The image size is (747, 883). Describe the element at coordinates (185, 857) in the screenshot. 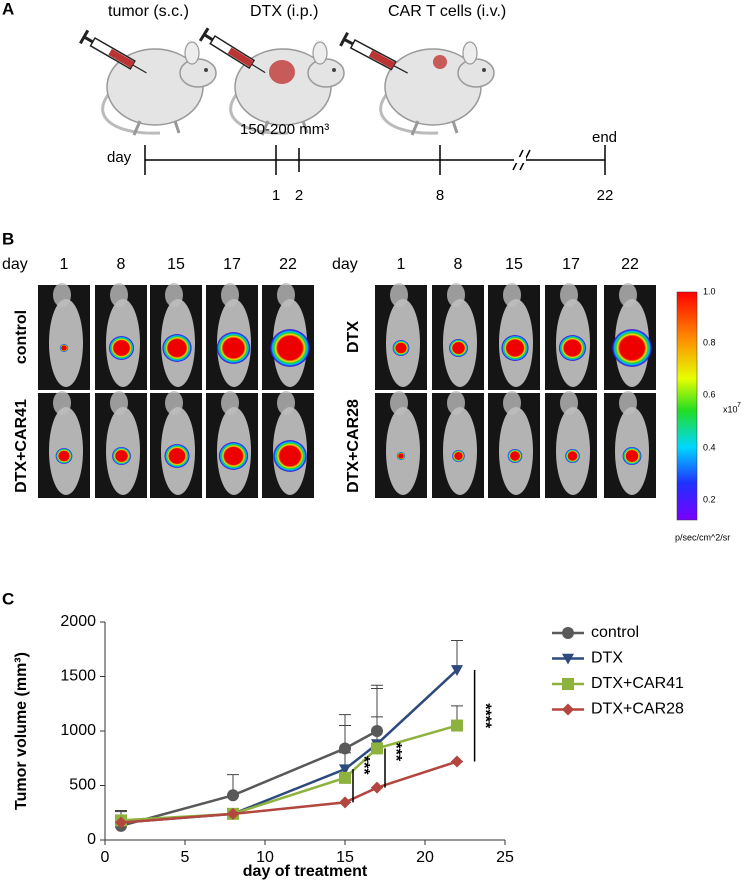

I see `x-tick-label: 5` at that location.